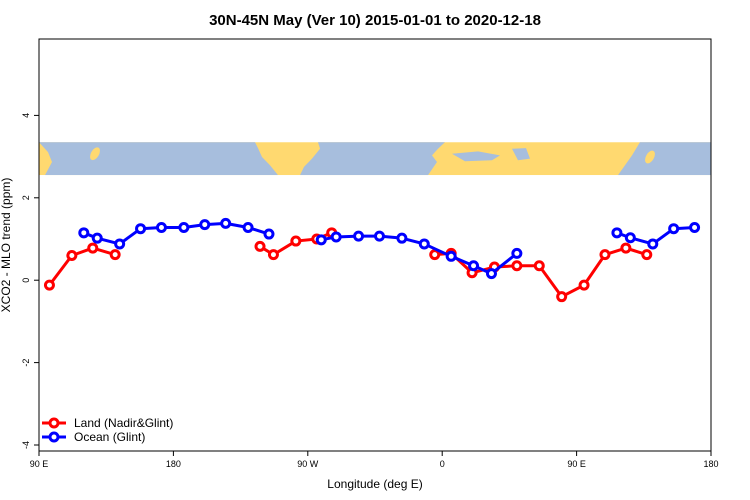 The height and width of the screenshot is (500, 750). What do you see at coordinates (374, 484) in the screenshot?
I see `x-axis-label: Longitude (deg E)` at bounding box center [374, 484].